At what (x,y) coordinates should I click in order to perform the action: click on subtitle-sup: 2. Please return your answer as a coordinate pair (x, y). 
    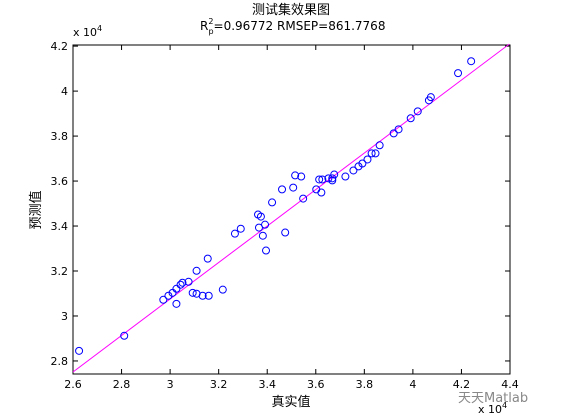
    Looking at the image, I should click on (210, 21).